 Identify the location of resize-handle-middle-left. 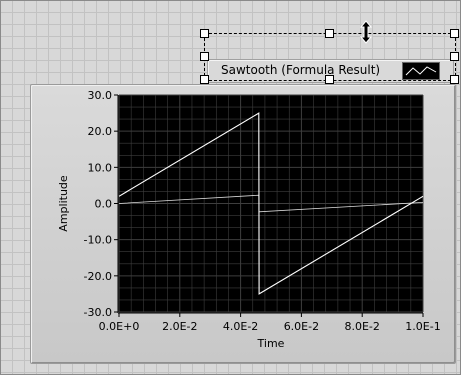
(204, 56).